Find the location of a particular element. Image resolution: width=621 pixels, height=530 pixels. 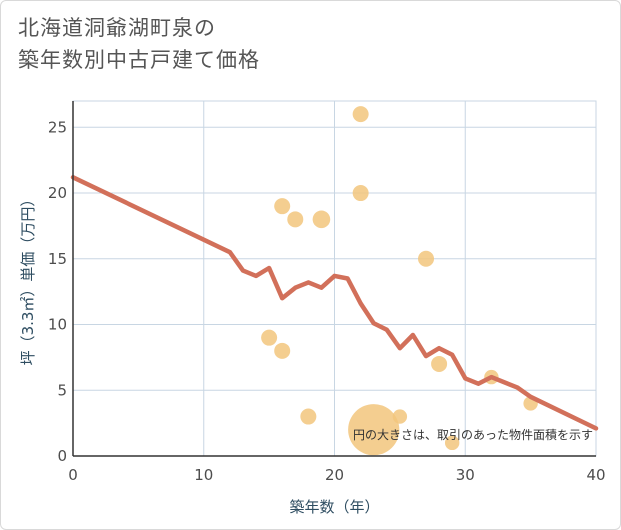

x-tick-label: 40 is located at coordinates (595, 475).